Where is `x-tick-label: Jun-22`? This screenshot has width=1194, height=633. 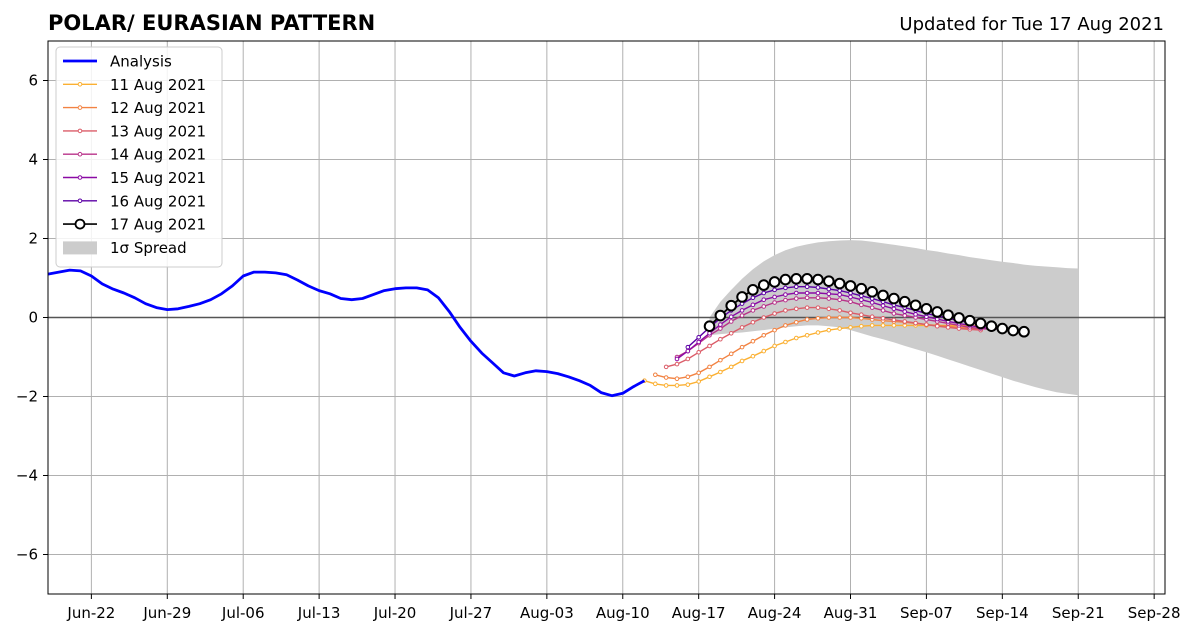
x-tick-label: Jun-22 is located at coordinates (90, 613).